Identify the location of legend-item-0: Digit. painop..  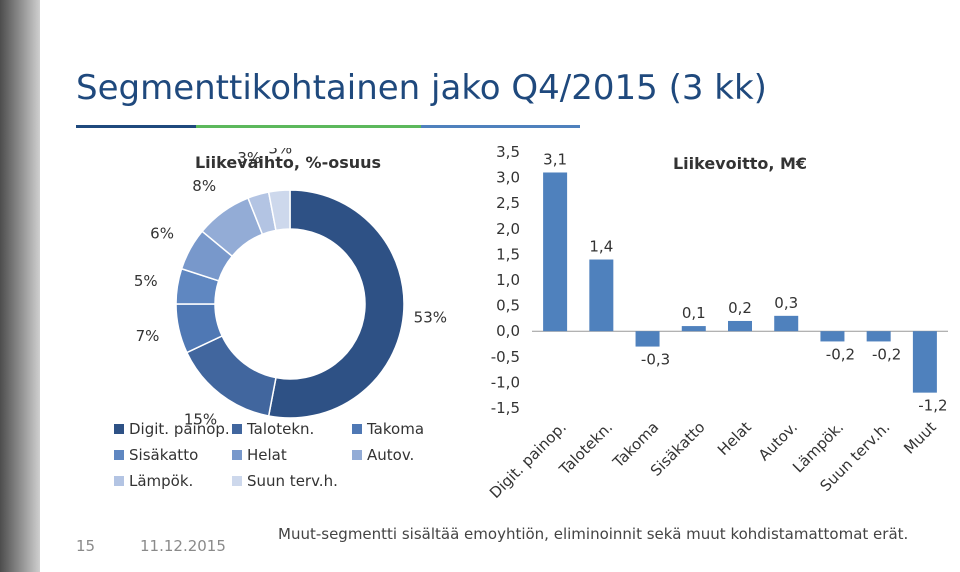
(172, 429).